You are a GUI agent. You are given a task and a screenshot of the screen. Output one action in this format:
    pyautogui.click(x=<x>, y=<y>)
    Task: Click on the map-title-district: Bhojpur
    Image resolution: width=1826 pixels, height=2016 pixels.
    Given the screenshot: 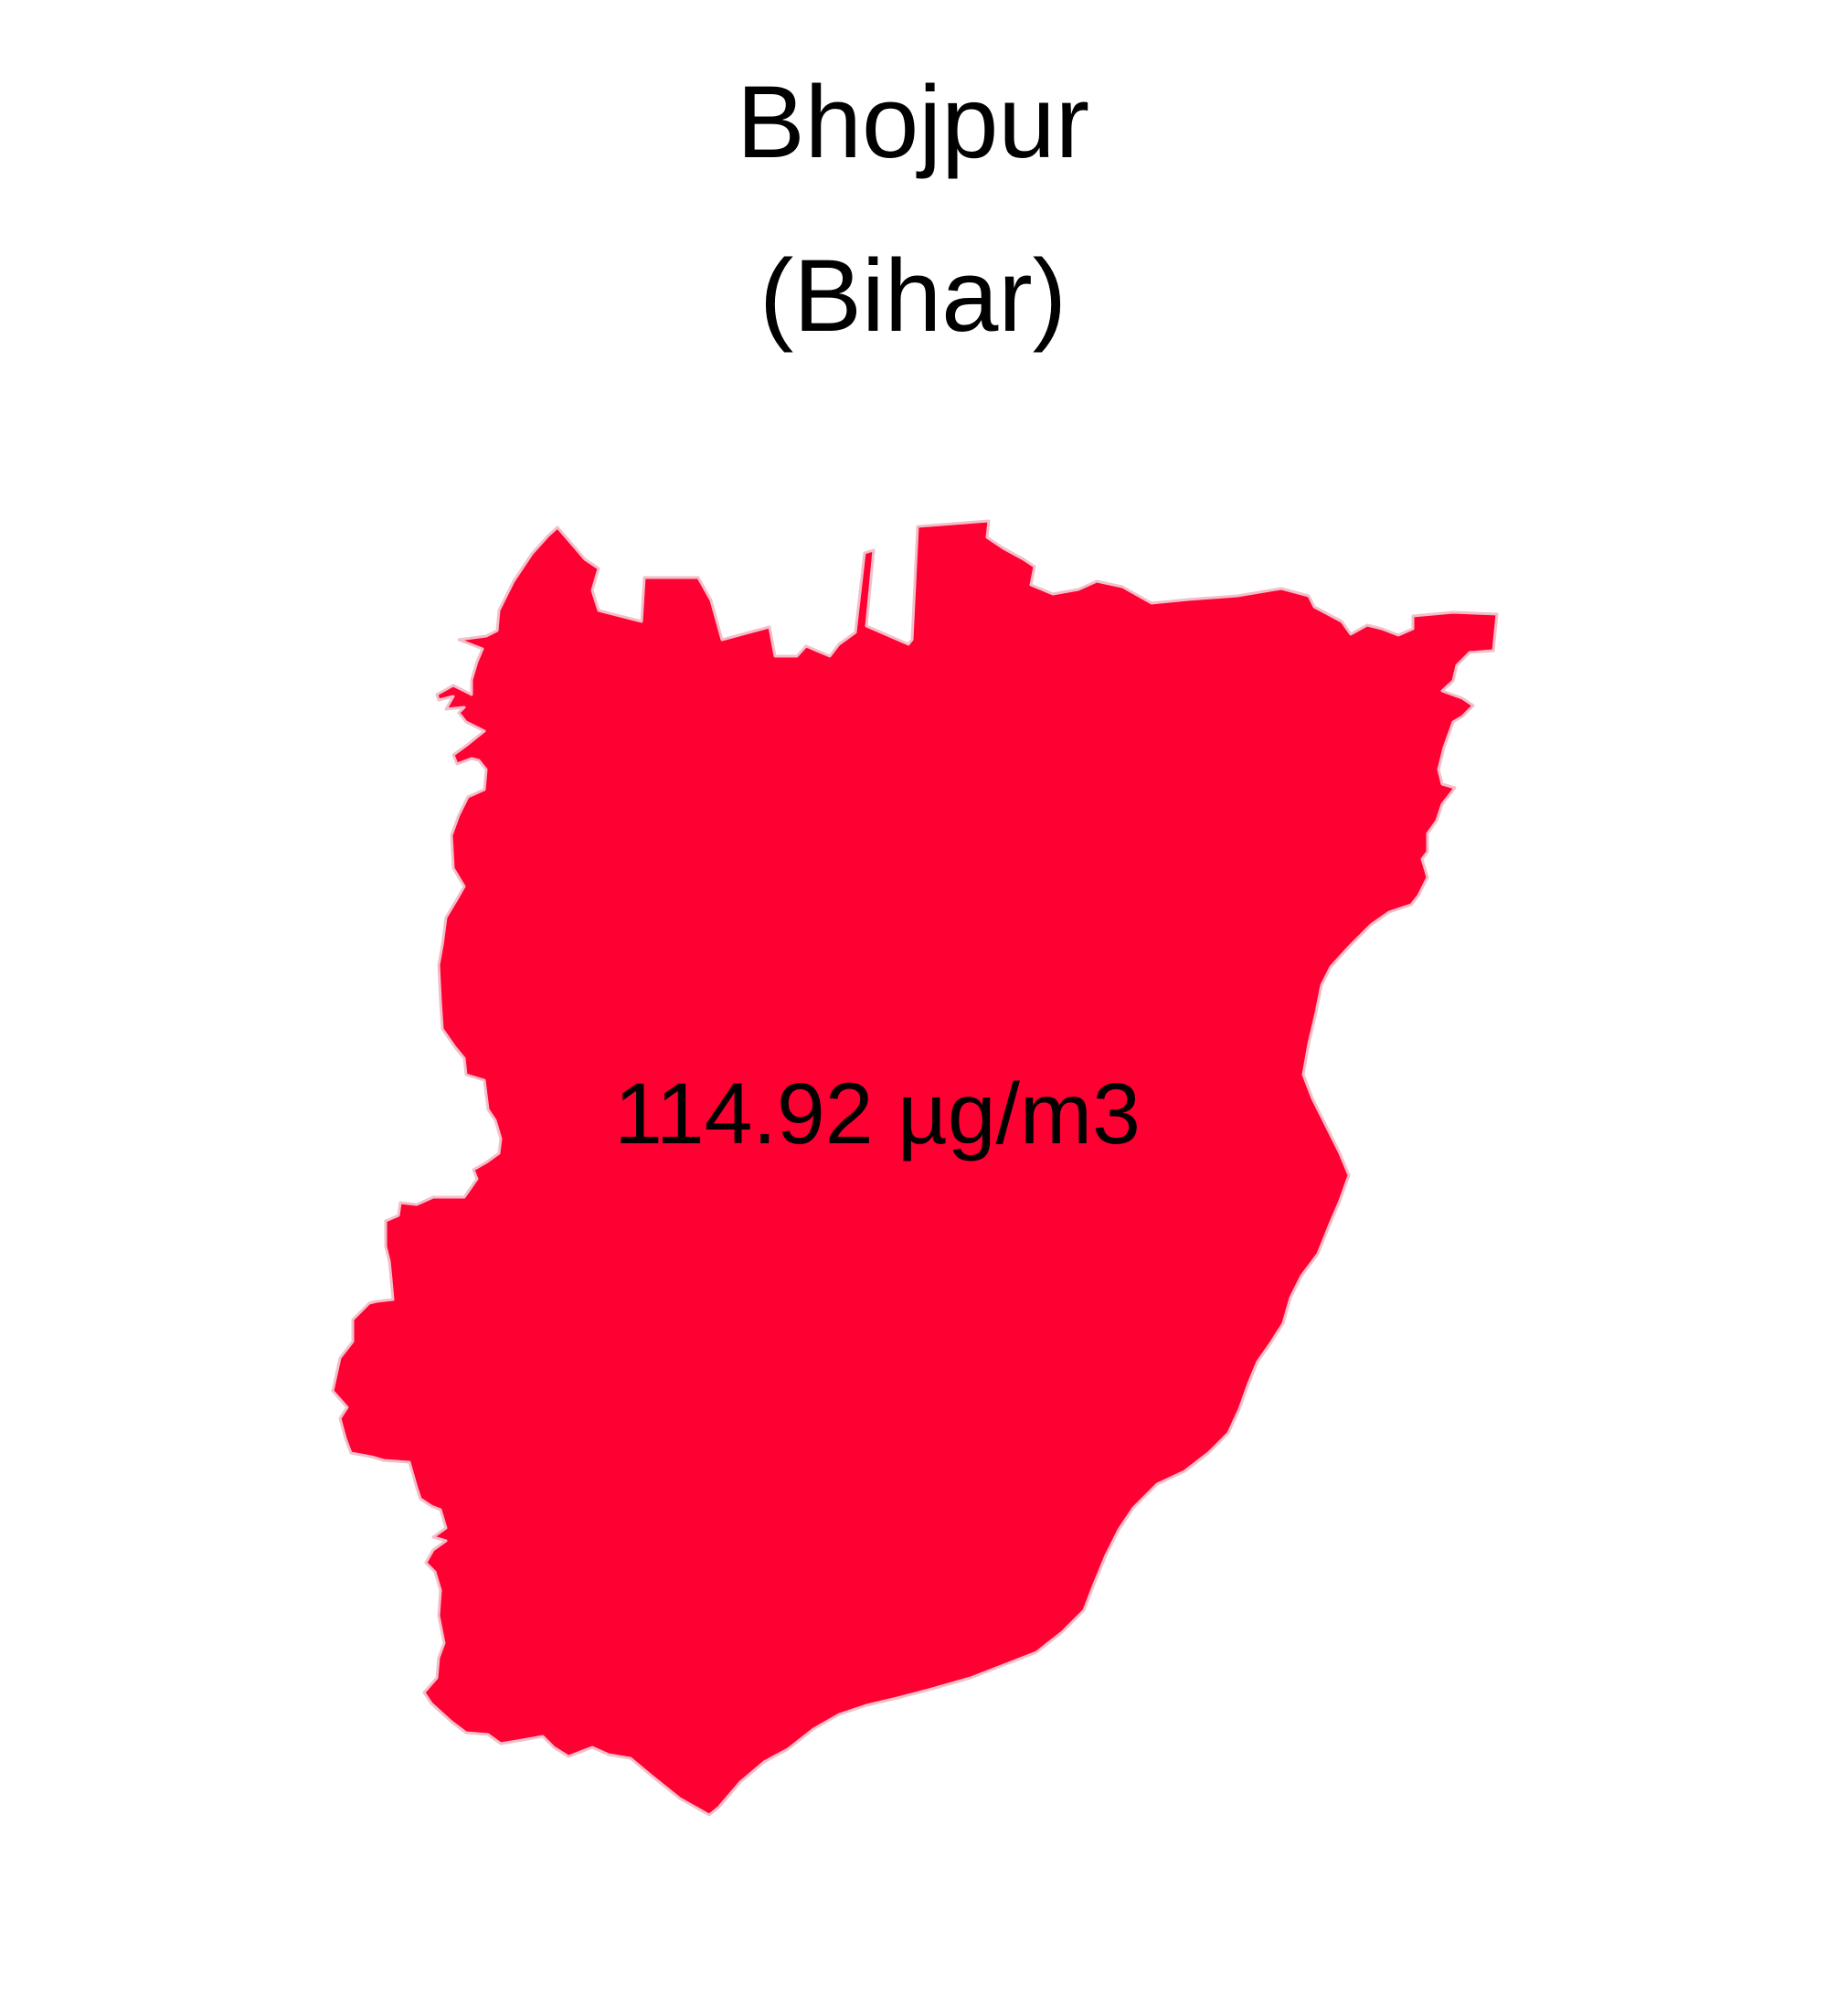 What is the action you would take?
    pyautogui.click(x=913, y=122)
    